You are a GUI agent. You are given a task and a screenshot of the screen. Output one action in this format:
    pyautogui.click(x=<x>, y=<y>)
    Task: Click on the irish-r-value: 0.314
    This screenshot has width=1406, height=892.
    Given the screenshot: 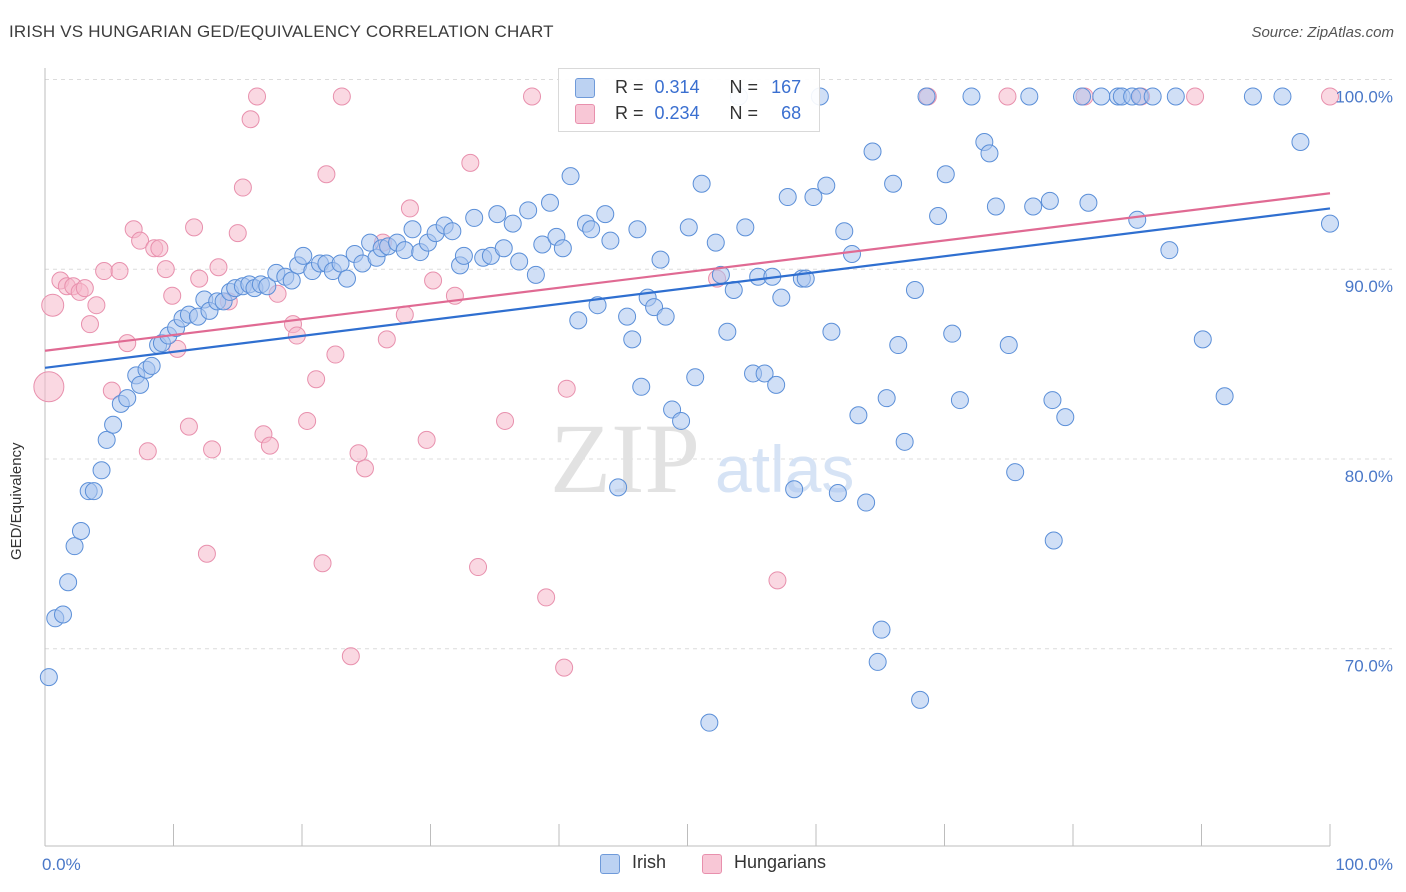 What is the action you would take?
    pyautogui.click(x=677, y=87)
    